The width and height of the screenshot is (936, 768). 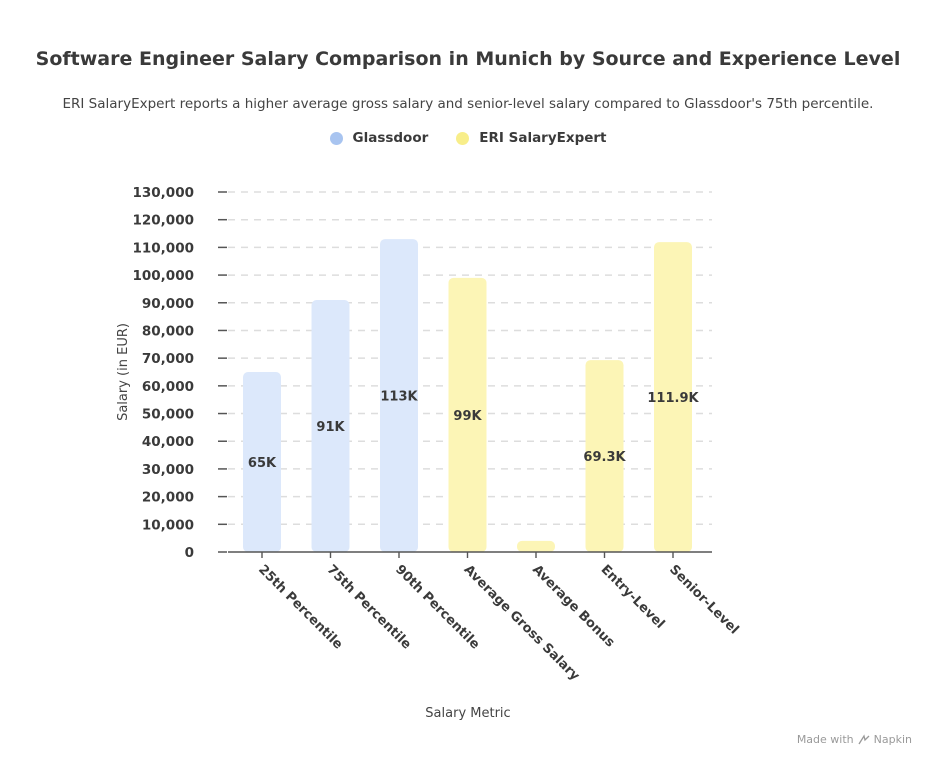 I want to click on footer-brand: Napkin, so click(x=892, y=739).